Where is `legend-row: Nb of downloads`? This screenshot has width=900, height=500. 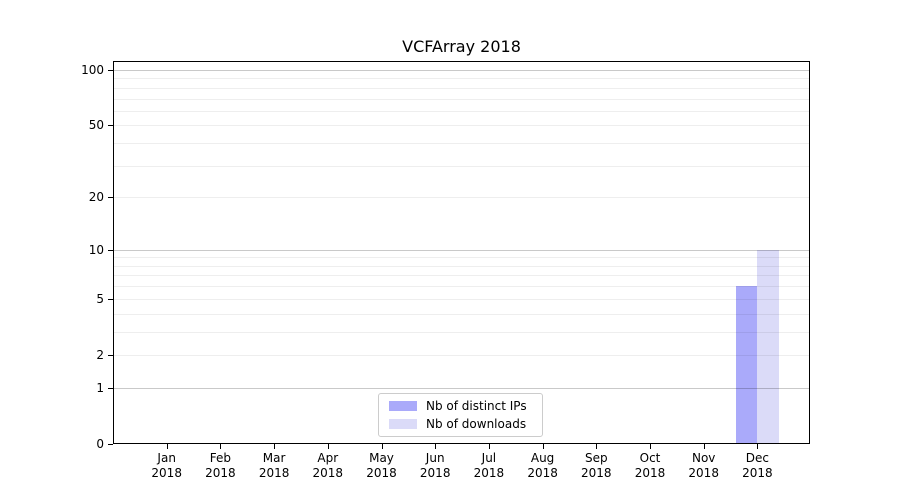
legend-row: Nb of downloads is located at coordinates (465, 424).